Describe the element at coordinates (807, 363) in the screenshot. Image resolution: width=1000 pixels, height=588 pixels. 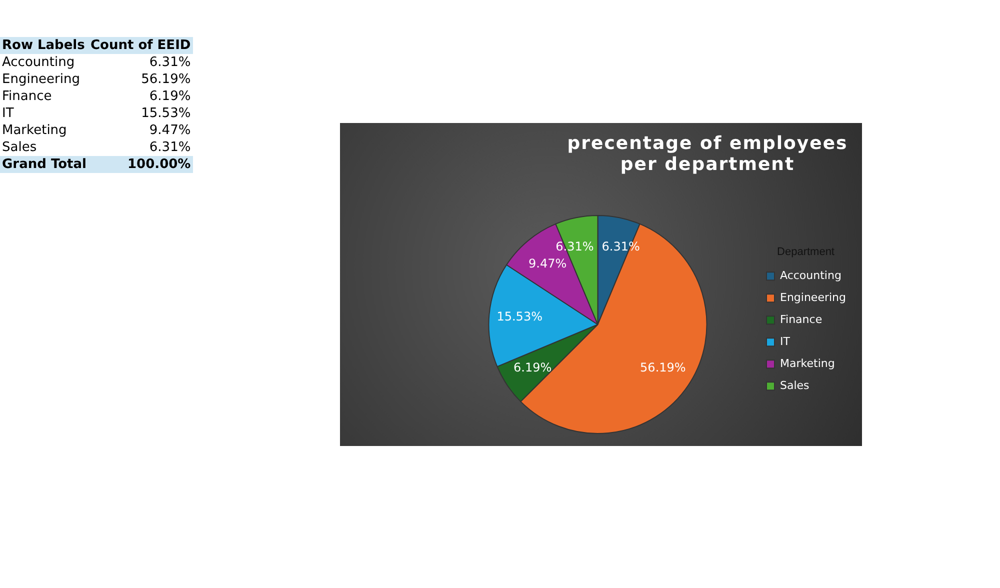
I see `legend-label: Marketing` at that location.